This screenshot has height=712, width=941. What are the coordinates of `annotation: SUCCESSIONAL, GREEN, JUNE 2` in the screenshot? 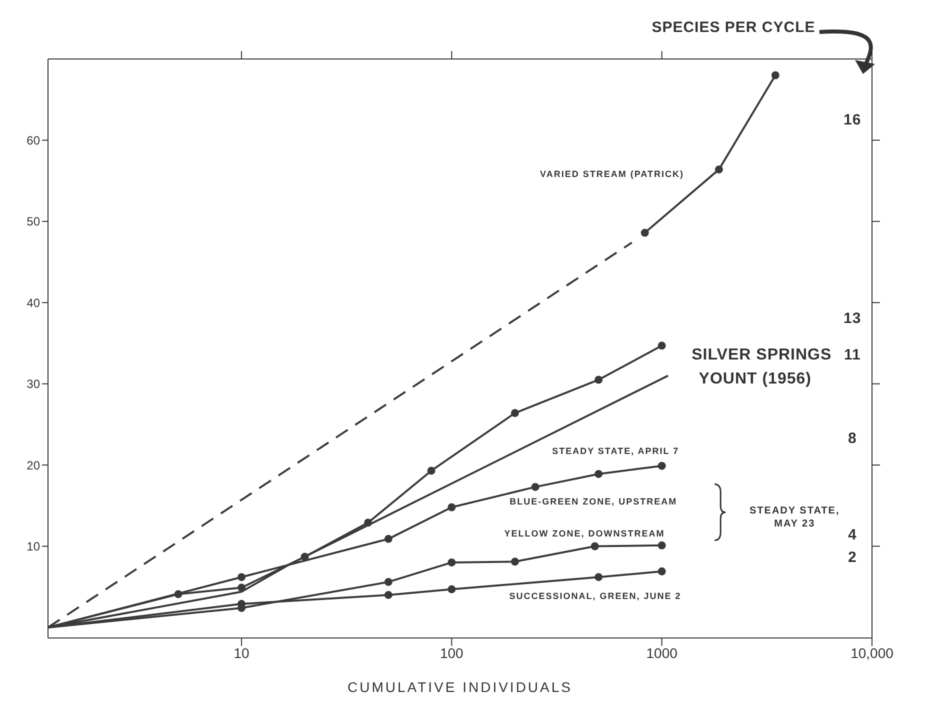 It's located at (595, 595).